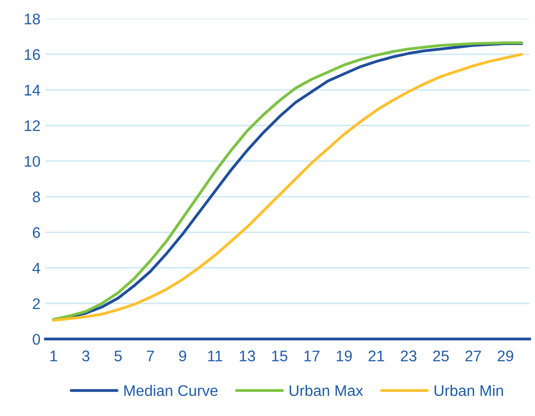 The image size is (535, 416). What do you see at coordinates (36, 339) in the screenshot?
I see `y-tick-label: 0` at bounding box center [36, 339].